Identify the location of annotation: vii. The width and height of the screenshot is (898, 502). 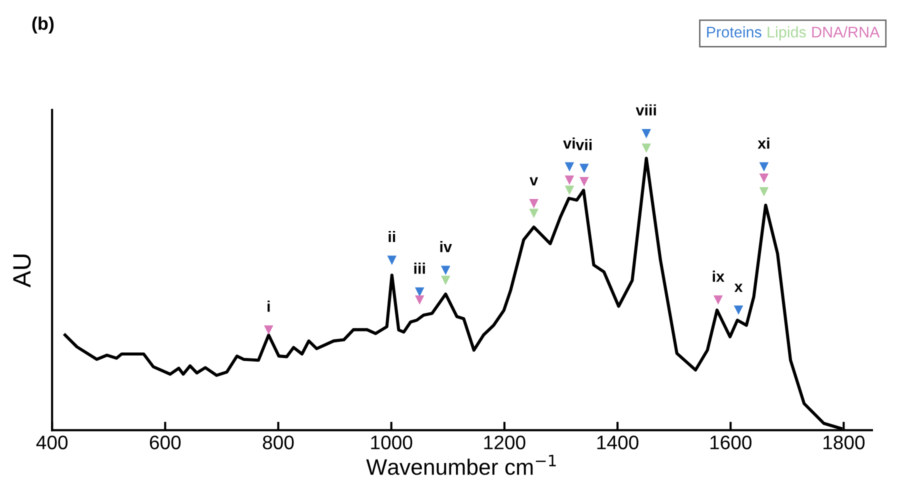
(584, 144).